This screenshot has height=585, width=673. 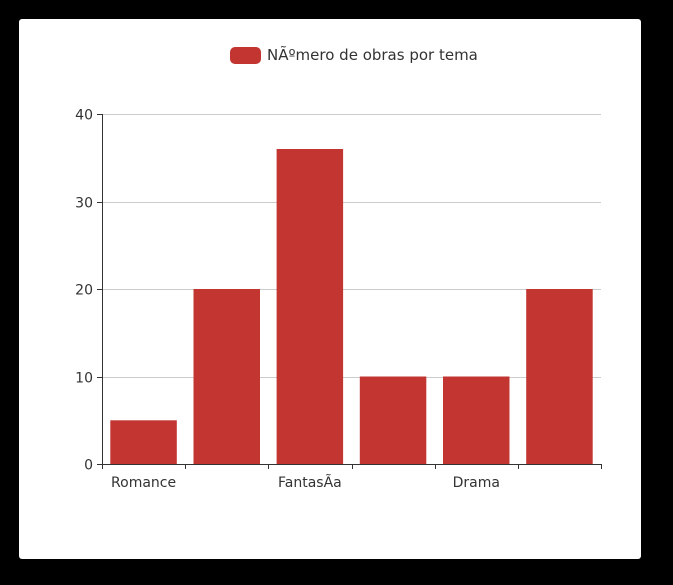 What do you see at coordinates (84, 379) in the screenshot?
I see `y-tick-label: 10` at bounding box center [84, 379].